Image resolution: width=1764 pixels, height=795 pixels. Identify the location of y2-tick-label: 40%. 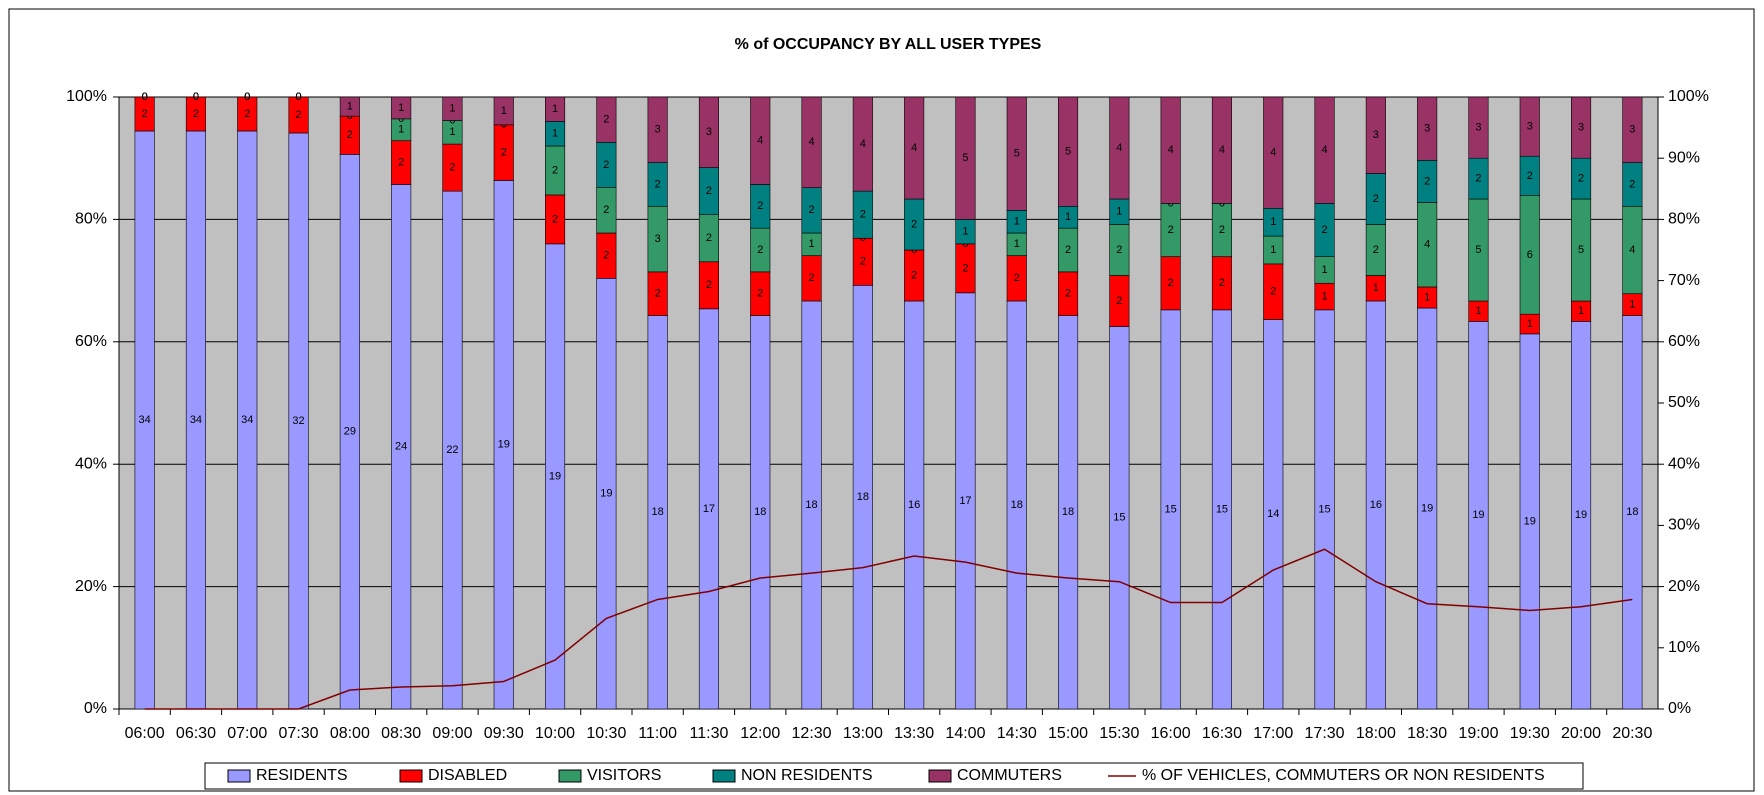
(1684, 463).